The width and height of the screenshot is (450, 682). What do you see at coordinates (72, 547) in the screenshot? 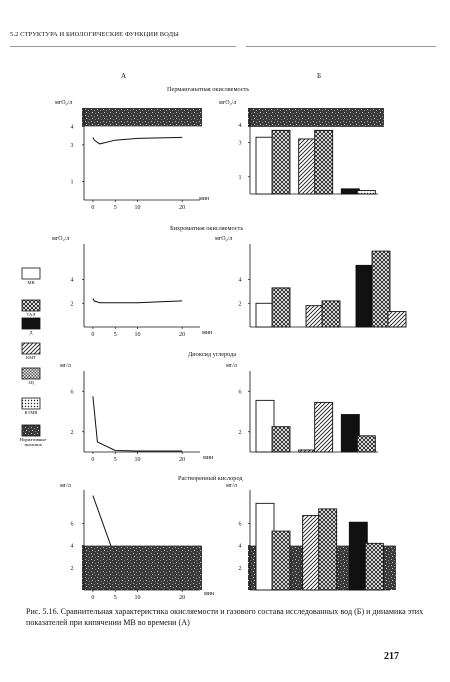
I see `y-tick-label-a3-1: 4` at bounding box center [72, 547].